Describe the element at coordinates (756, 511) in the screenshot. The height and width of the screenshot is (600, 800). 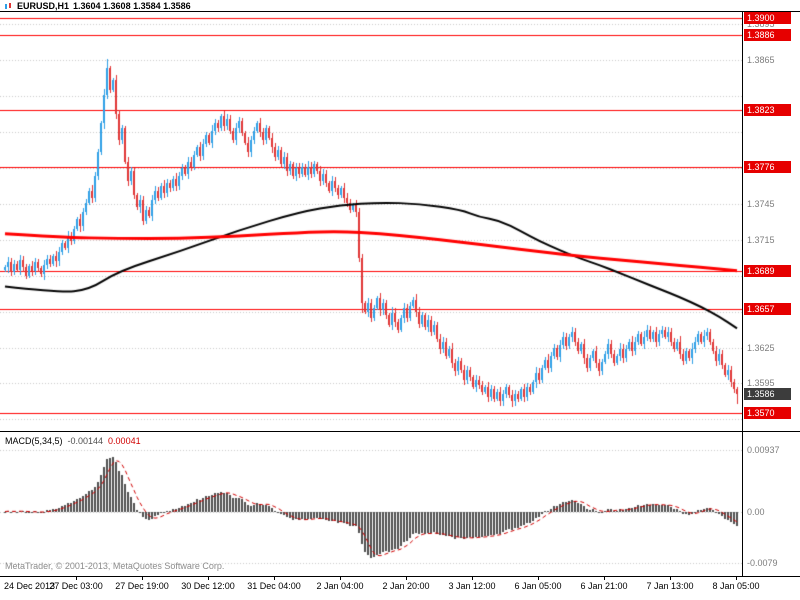
I see `macd-tick-label: 0.00` at that location.